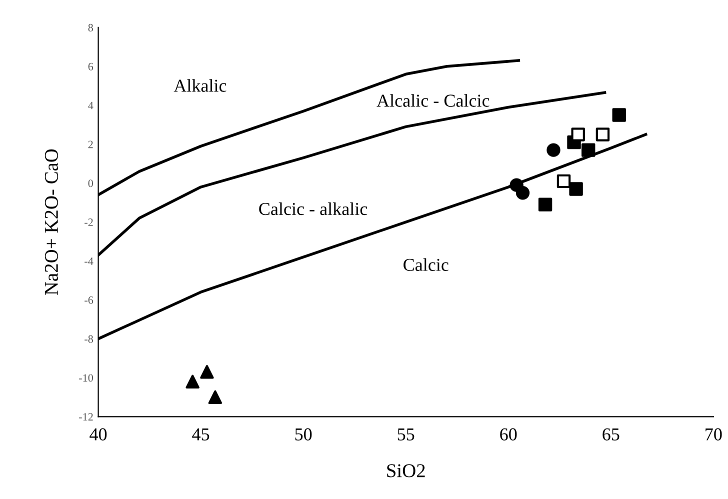 This screenshot has width=728, height=499. Describe the element at coordinates (91, 106) in the screenshot. I see `y-tick-label: 4` at that location.